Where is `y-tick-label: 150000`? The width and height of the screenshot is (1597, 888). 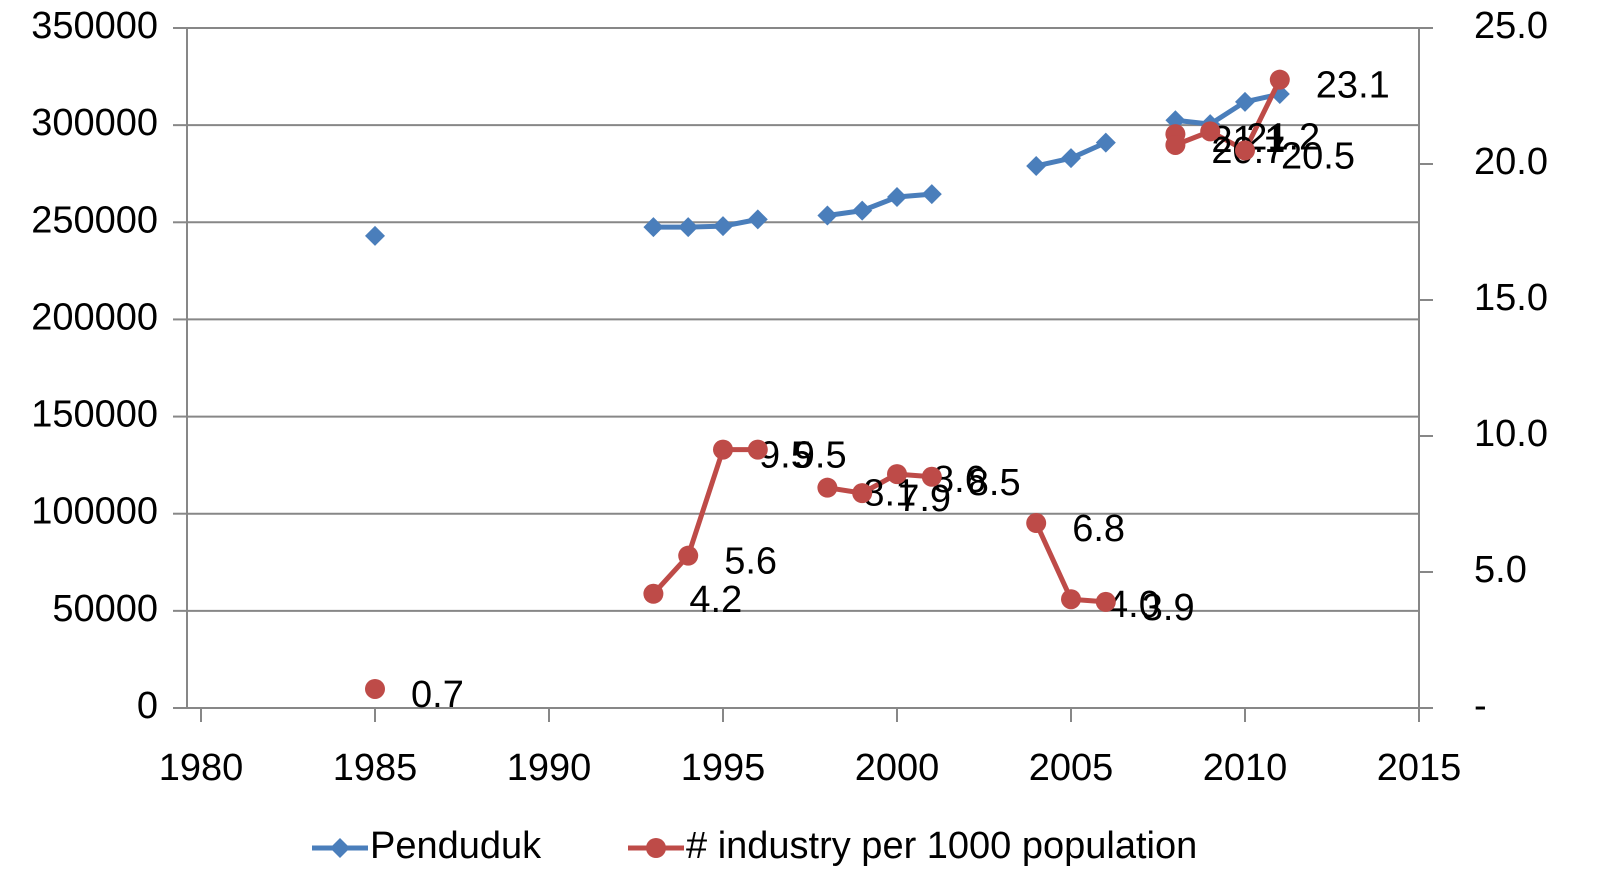
y-tick-label: 150000 is located at coordinates (94, 415).